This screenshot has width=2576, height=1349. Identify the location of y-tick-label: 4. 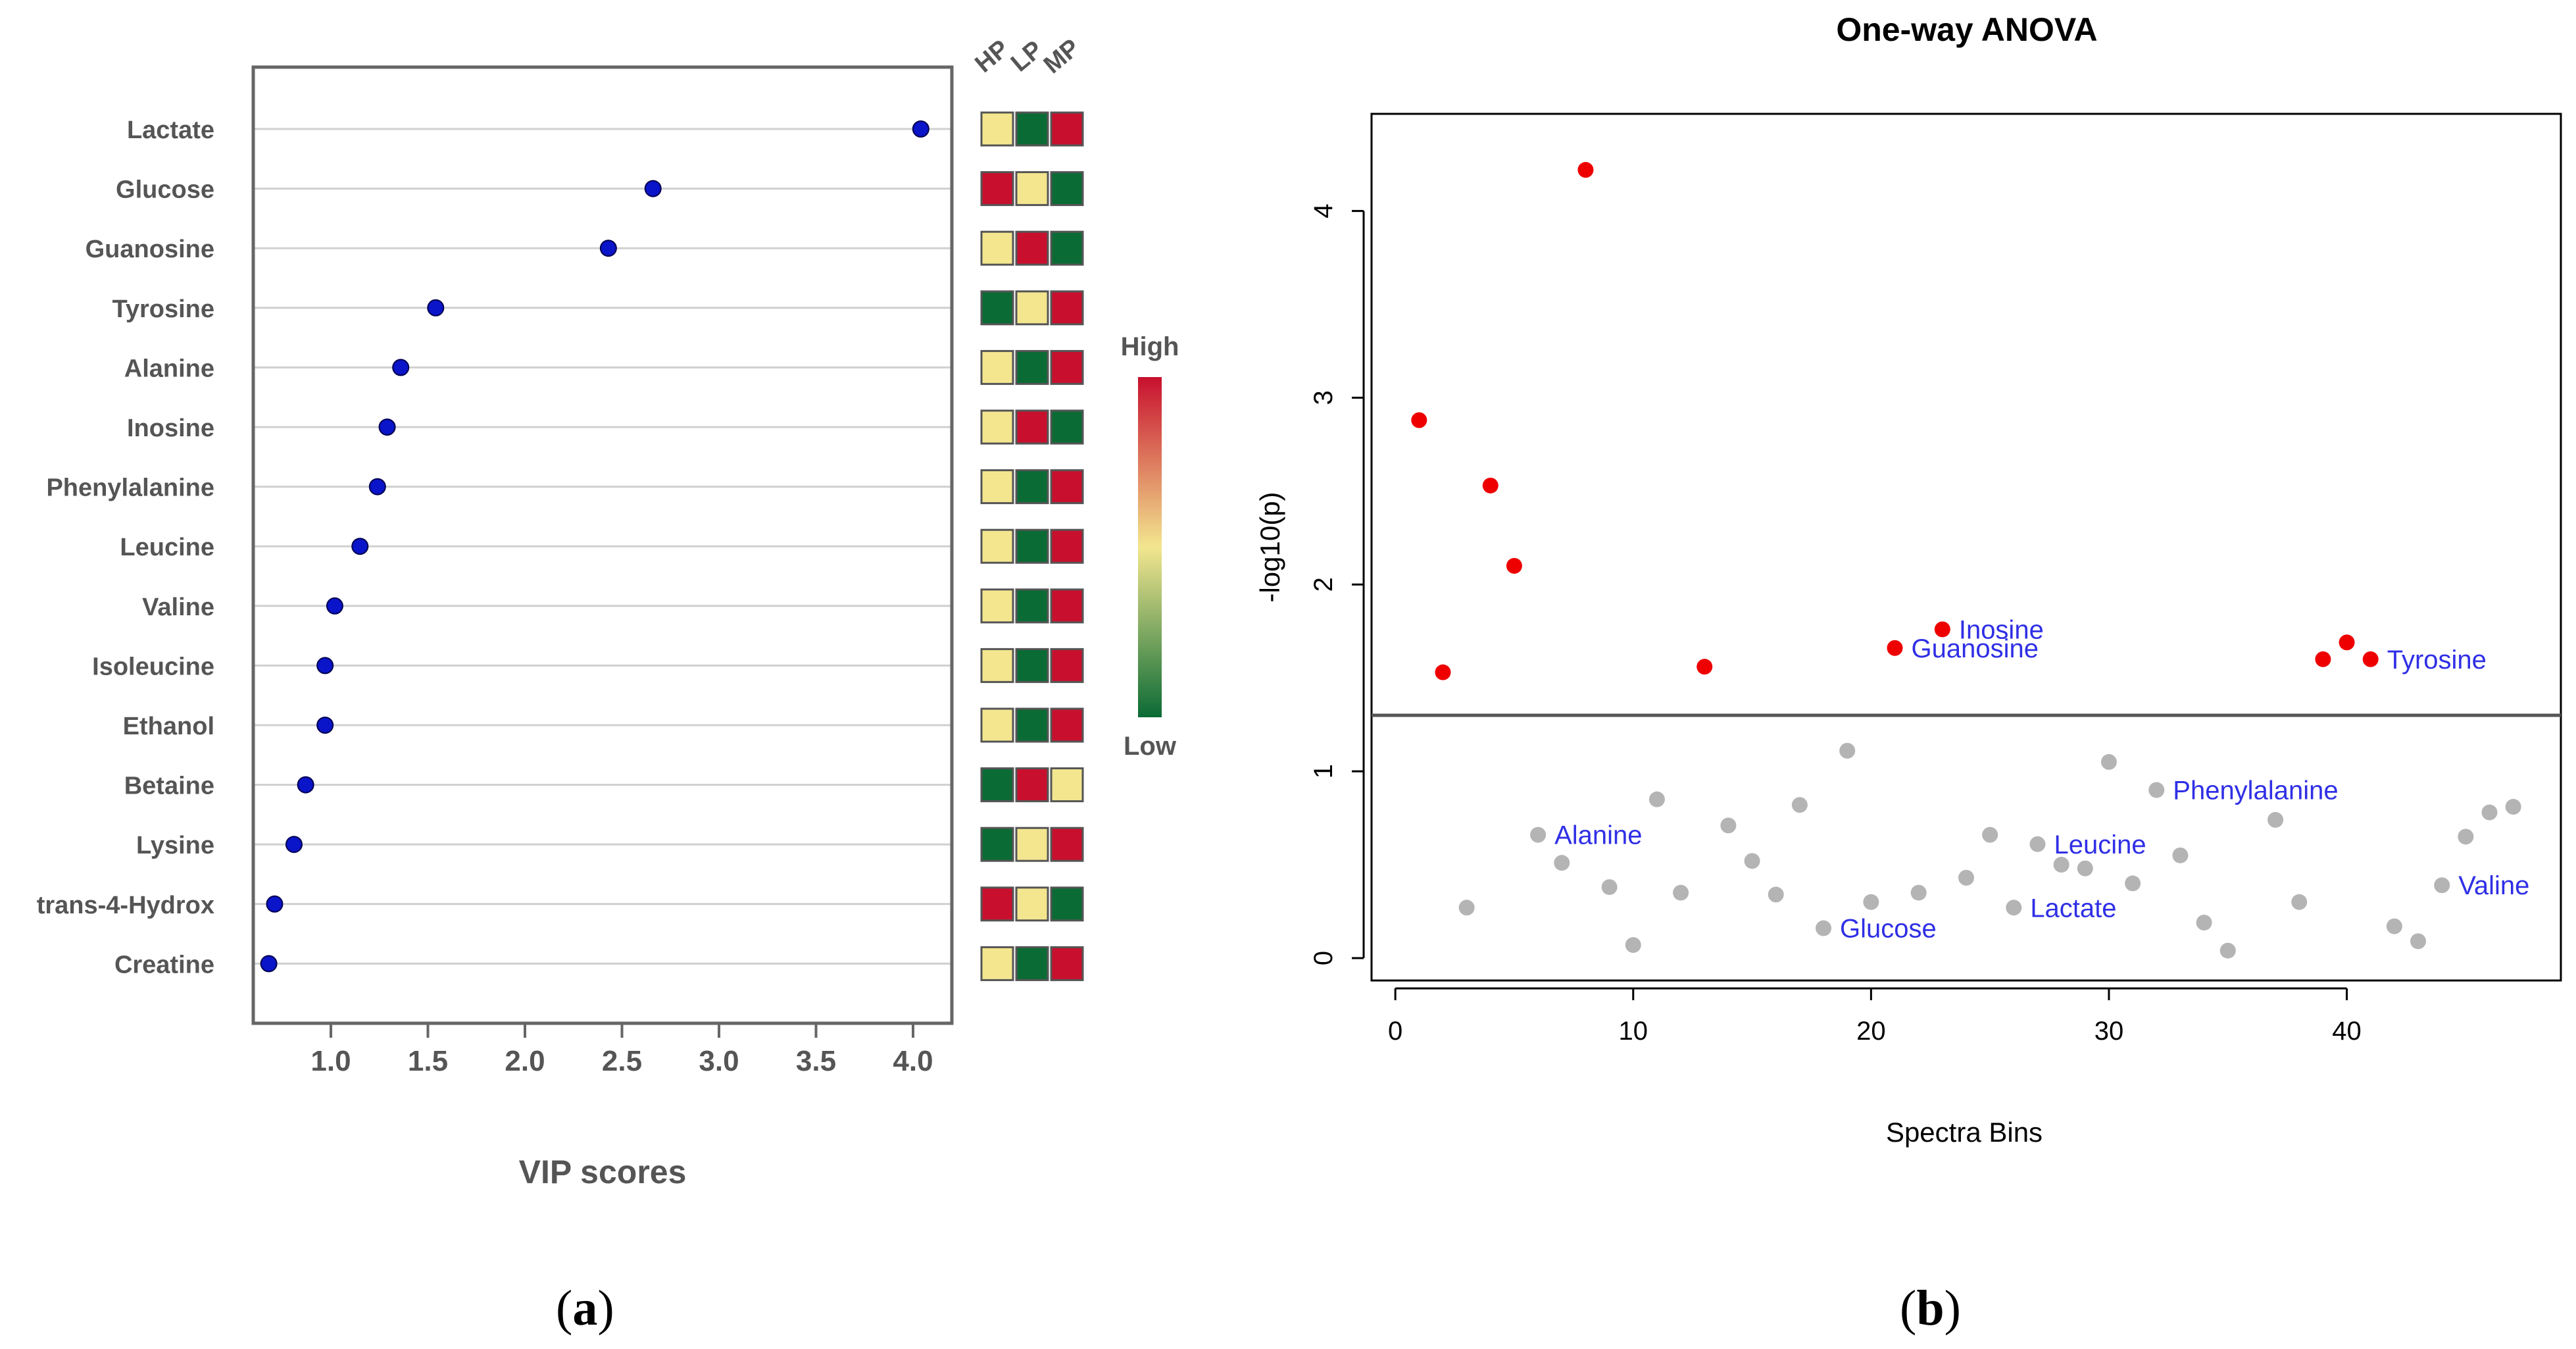
(1323, 211).